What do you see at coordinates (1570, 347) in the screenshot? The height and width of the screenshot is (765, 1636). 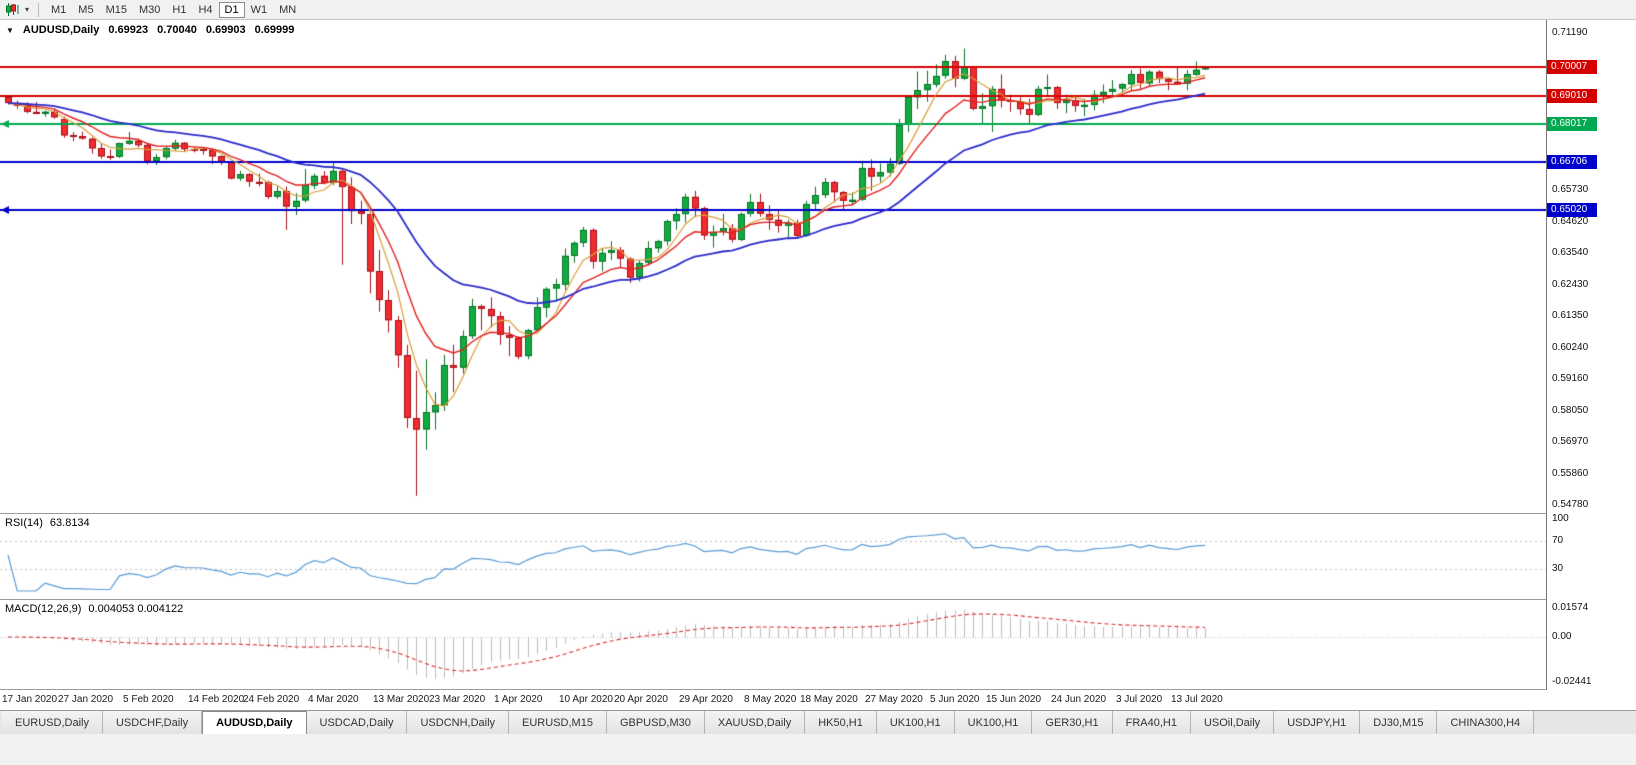 I see `price-axis-label: 0.60240` at bounding box center [1570, 347].